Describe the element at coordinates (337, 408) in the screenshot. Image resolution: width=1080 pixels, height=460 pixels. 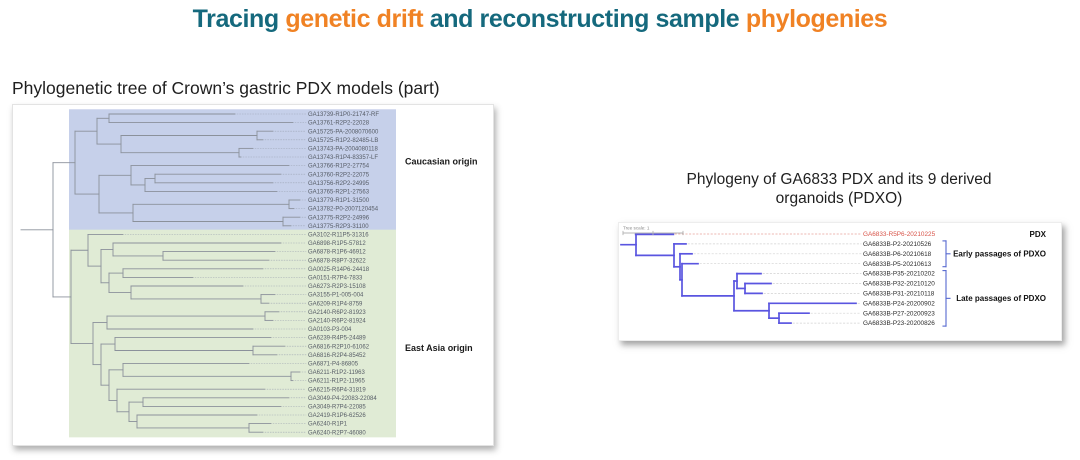
I see `leaf-label: GA3049-R7P4-22085` at that location.